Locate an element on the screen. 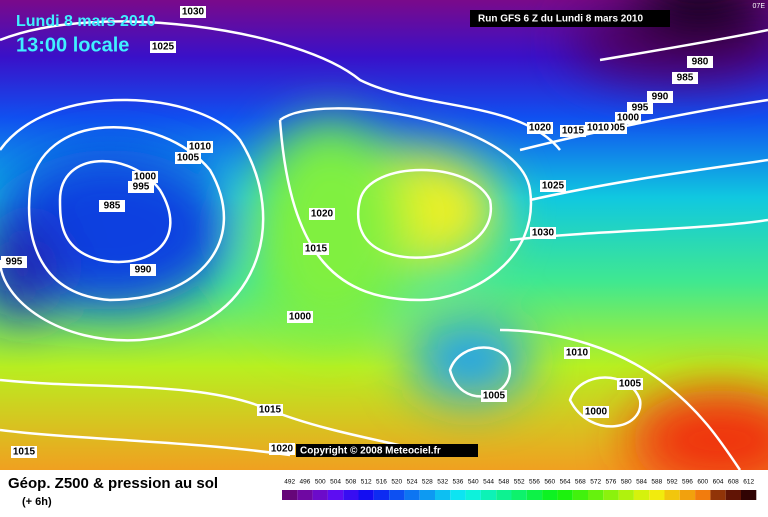  time: 13:00 locale is located at coordinates (72, 45).